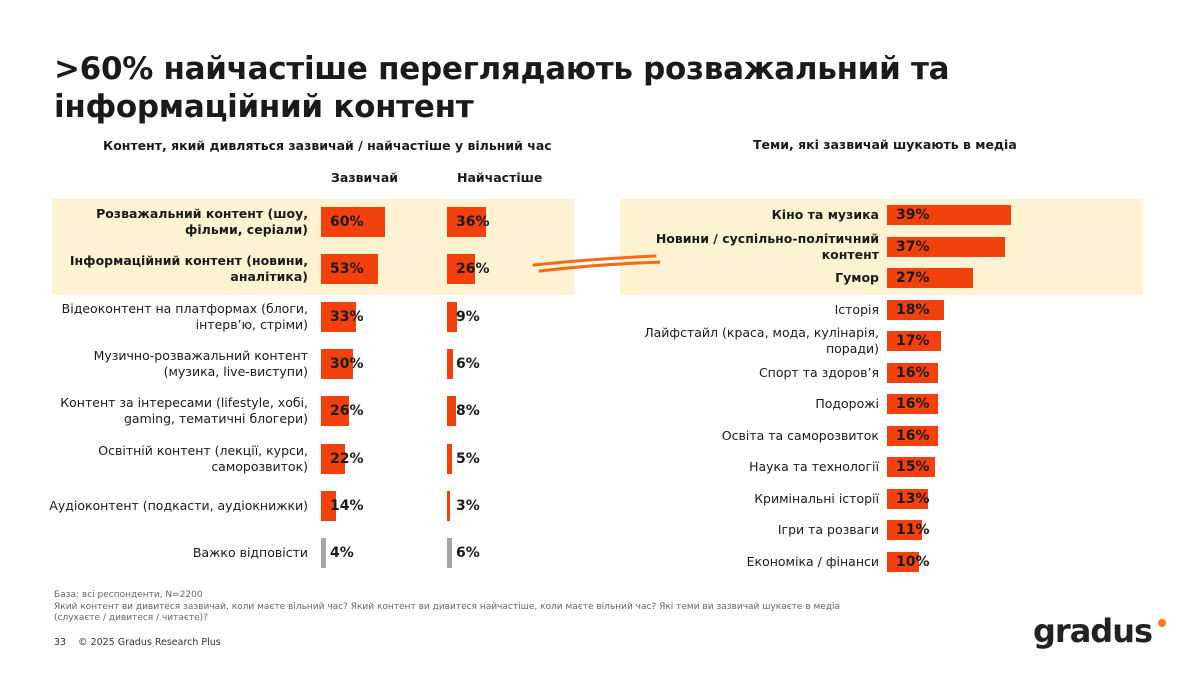 Image resolution: width=1200 pixels, height=675 pixels. I want to click on category-label-line: Аудіоконтент (подкасти, аудіокнижки), so click(178, 505).